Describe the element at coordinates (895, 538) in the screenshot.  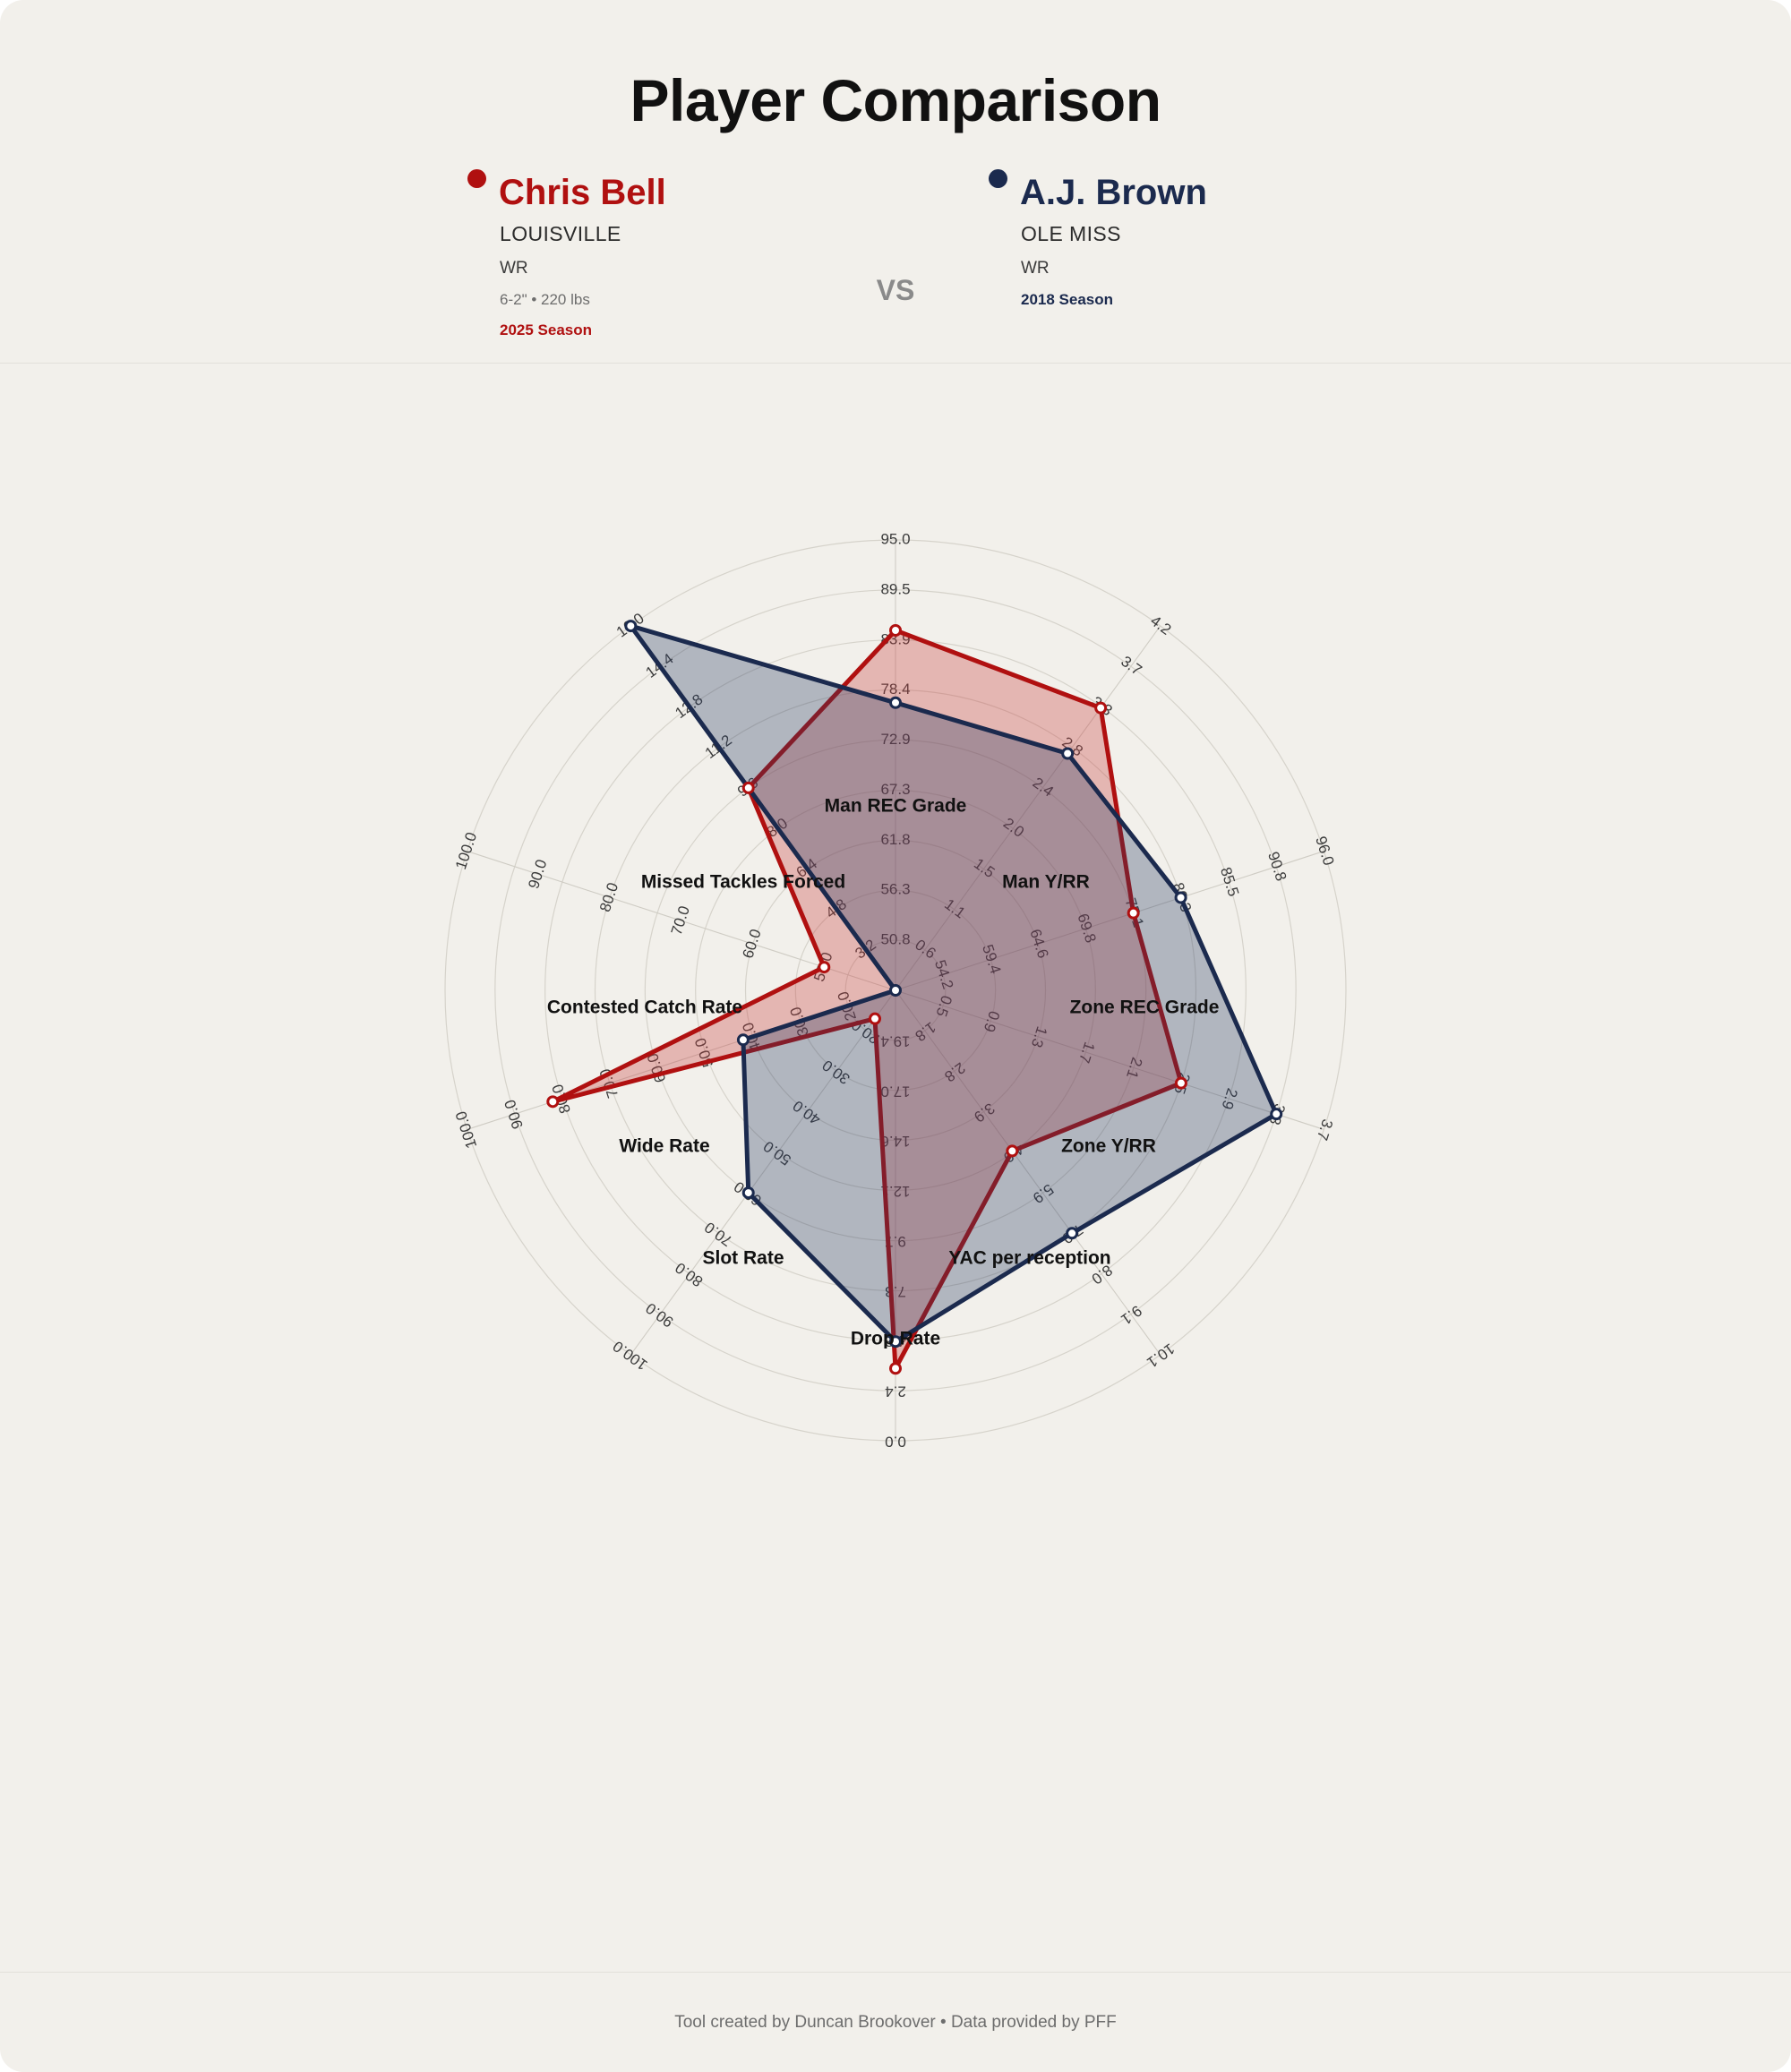
I see `axis-tick-label: 95.0` at that location.